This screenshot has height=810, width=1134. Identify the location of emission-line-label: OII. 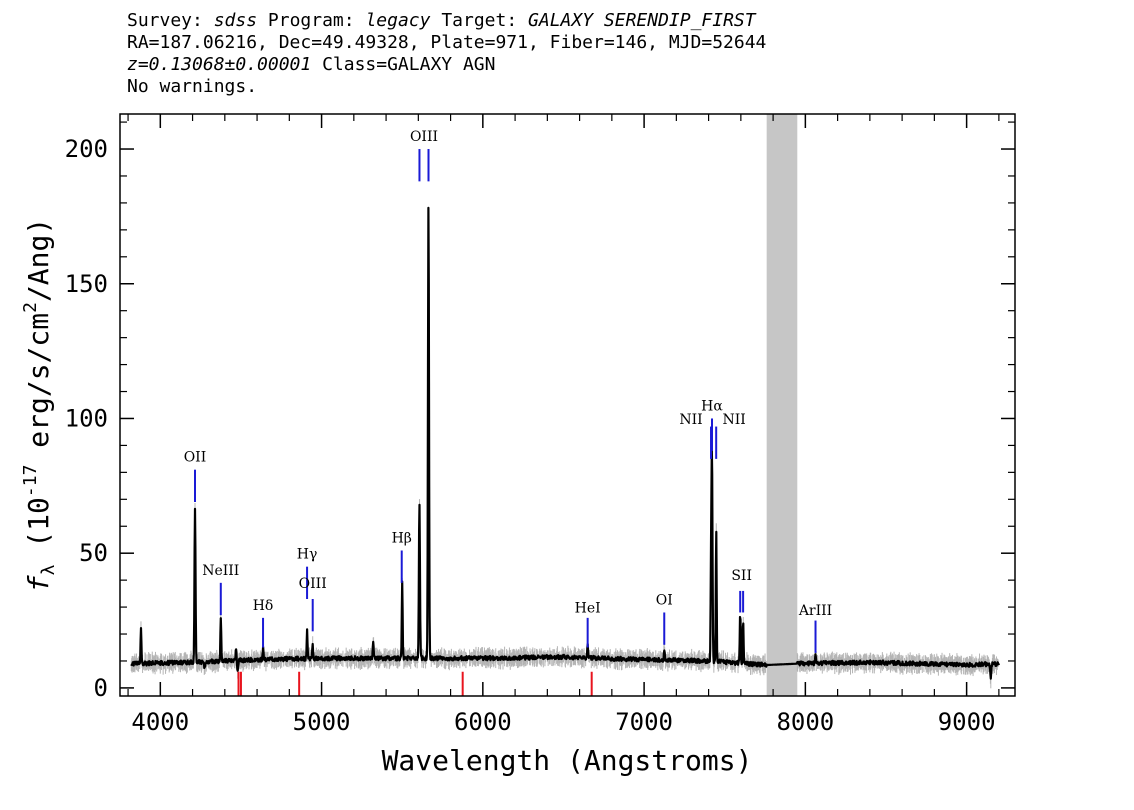
(195, 458).